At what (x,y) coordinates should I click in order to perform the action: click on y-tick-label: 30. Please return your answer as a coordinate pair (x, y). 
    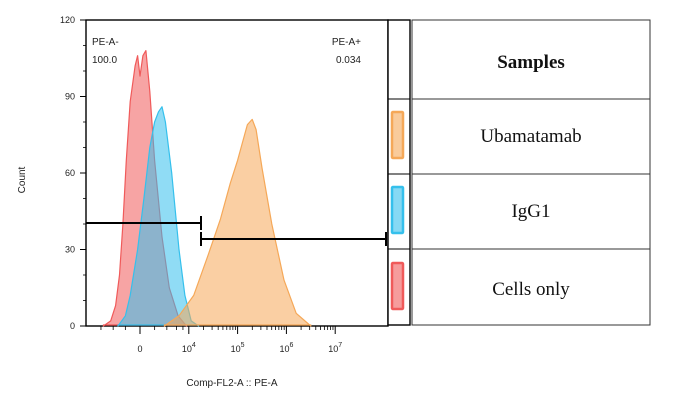
    Looking at the image, I should click on (70, 250).